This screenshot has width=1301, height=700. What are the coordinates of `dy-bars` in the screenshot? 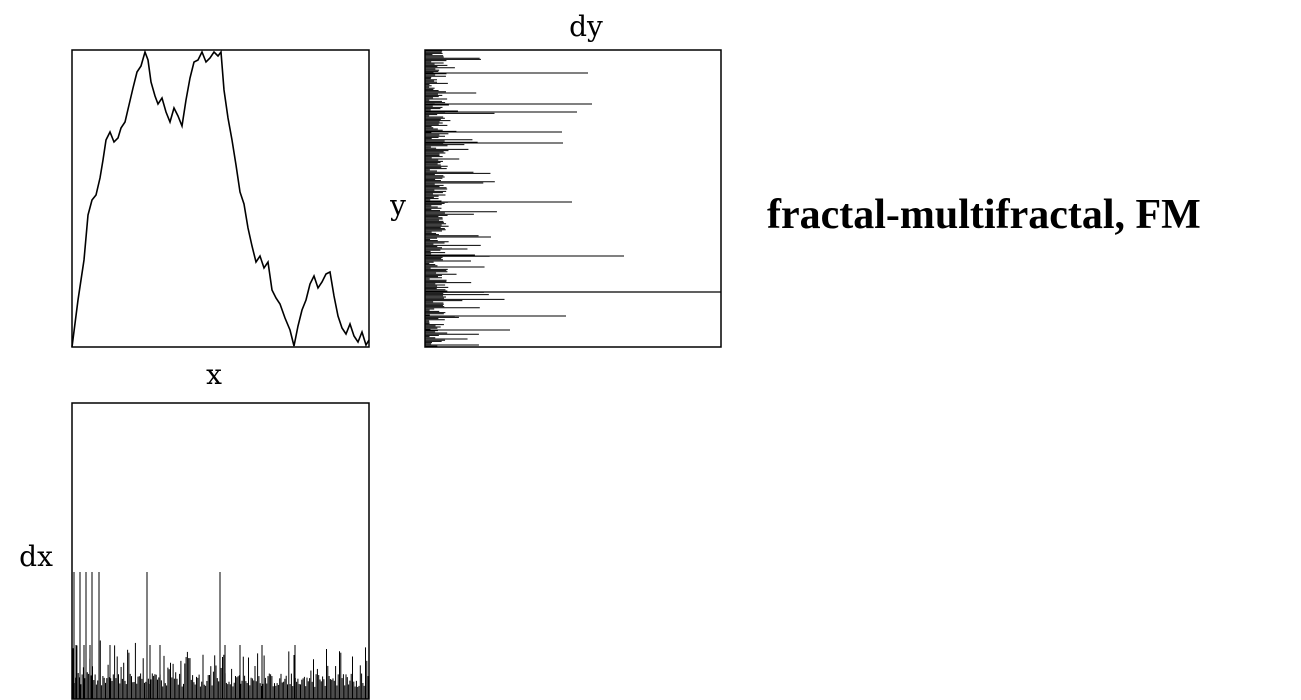 It's located at (524, 198).